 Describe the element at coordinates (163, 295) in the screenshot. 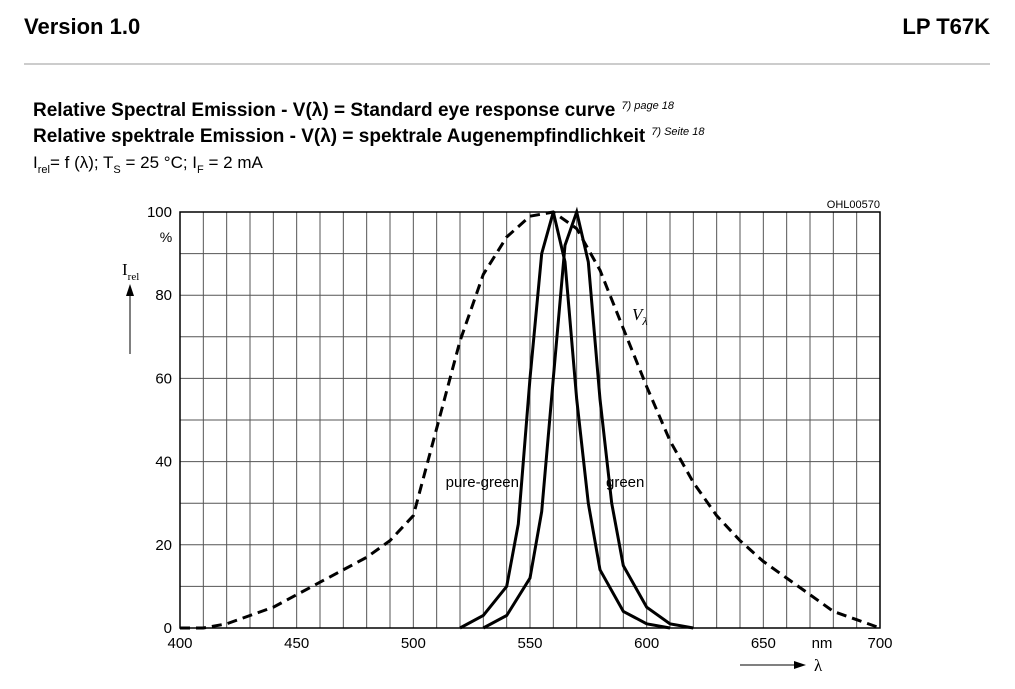

I see `y-tick-label: 80` at that location.